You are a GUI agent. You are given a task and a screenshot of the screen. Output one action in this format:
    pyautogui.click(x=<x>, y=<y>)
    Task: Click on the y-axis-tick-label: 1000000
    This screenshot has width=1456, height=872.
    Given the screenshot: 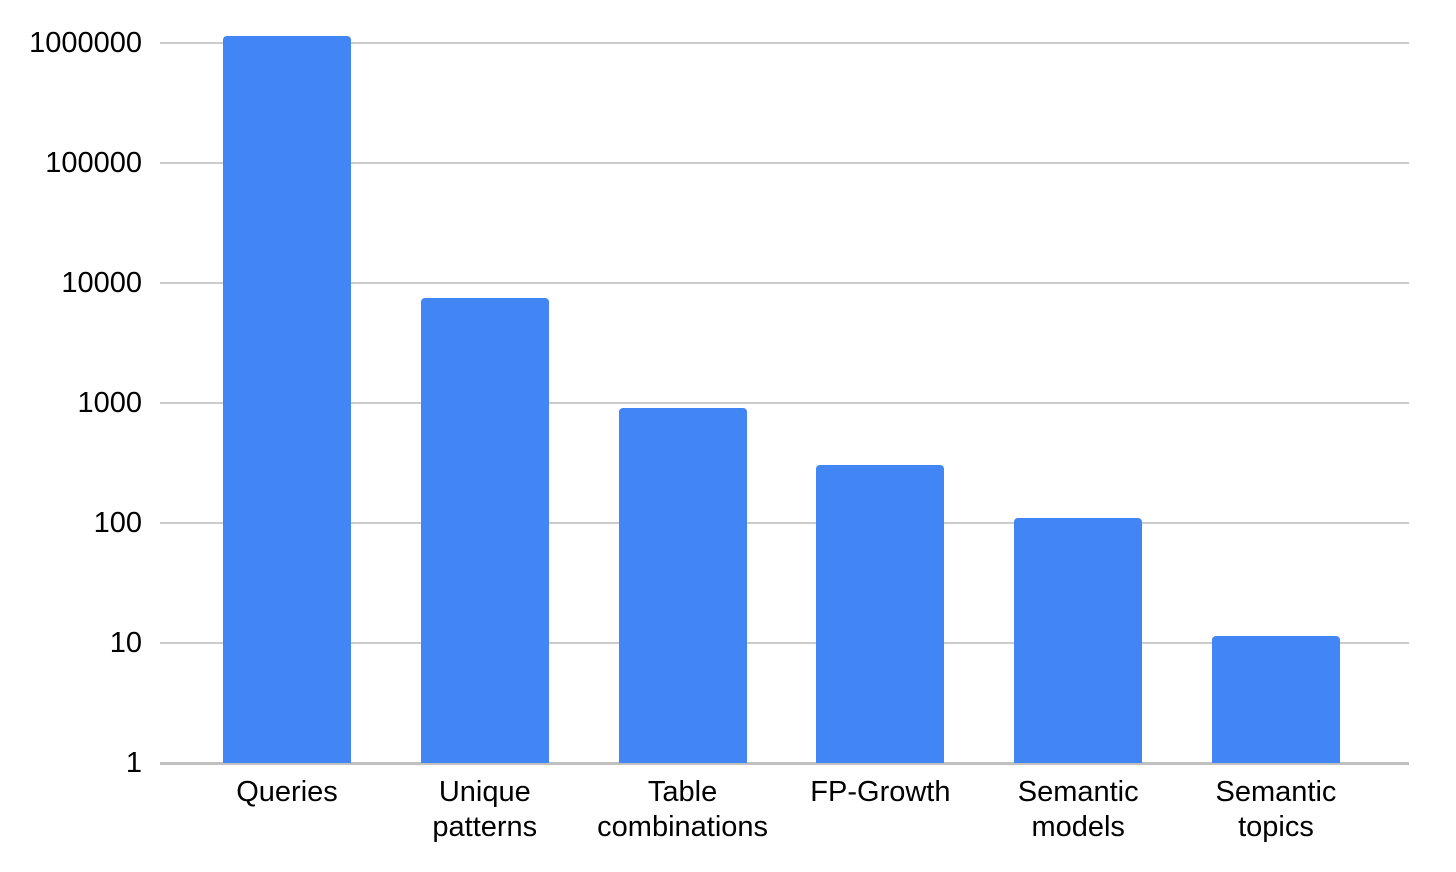 What is the action you would take?
    pyautogui.click(x=85, y=43)
    